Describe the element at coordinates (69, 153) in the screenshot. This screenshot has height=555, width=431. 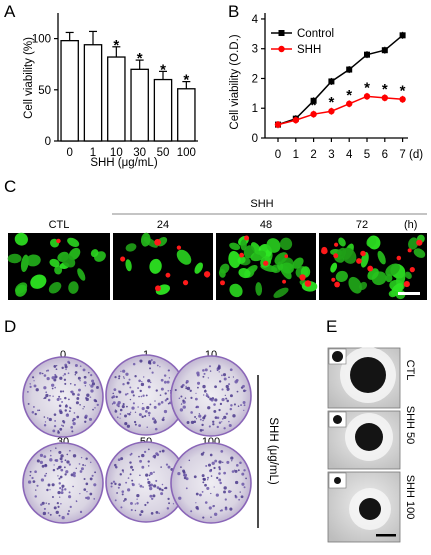
I see `x-tick-label-a: 0` at that location.